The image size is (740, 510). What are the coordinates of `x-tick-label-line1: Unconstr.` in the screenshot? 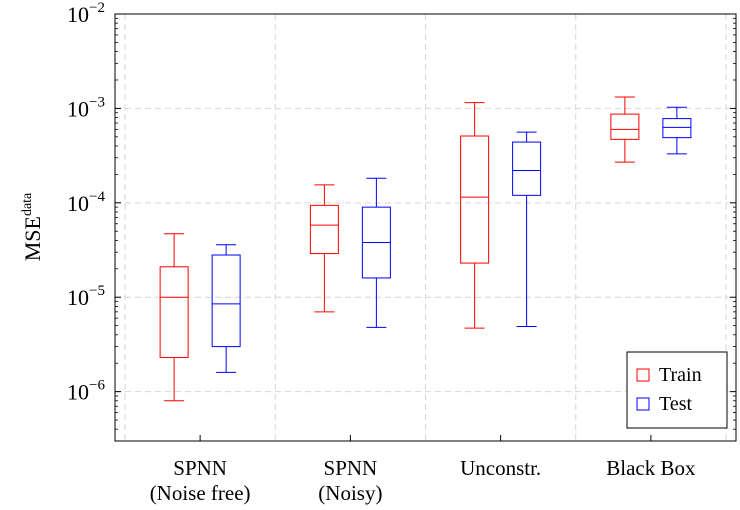 It's located at (500, 468).